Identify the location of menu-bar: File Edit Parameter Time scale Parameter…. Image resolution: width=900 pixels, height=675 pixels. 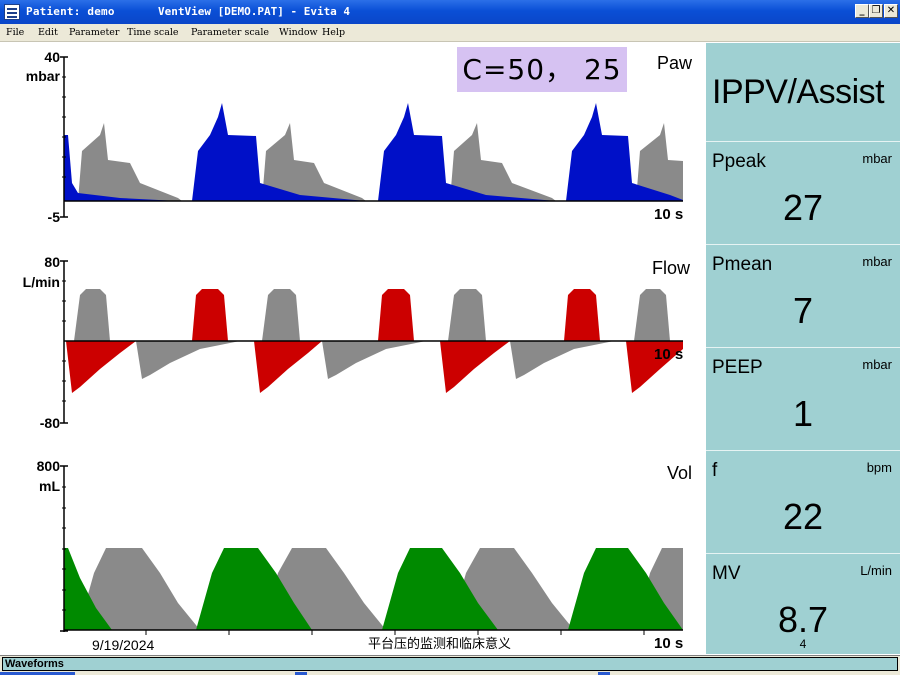
(450, 33).